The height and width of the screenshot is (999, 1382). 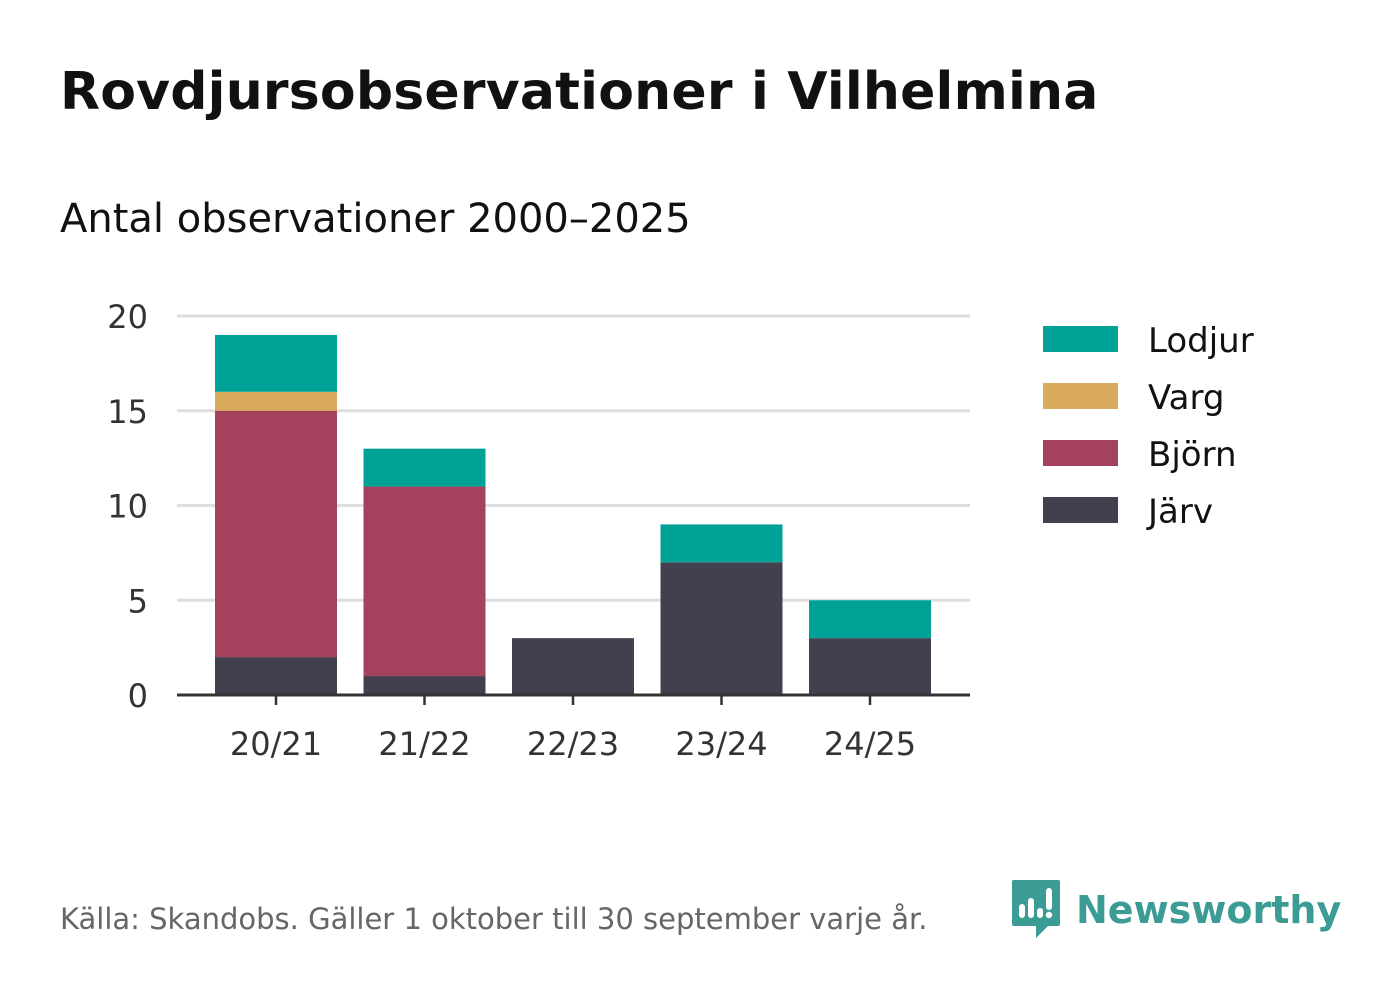 I want to click on y-tick-label: 15, so click(x=127, y=412).